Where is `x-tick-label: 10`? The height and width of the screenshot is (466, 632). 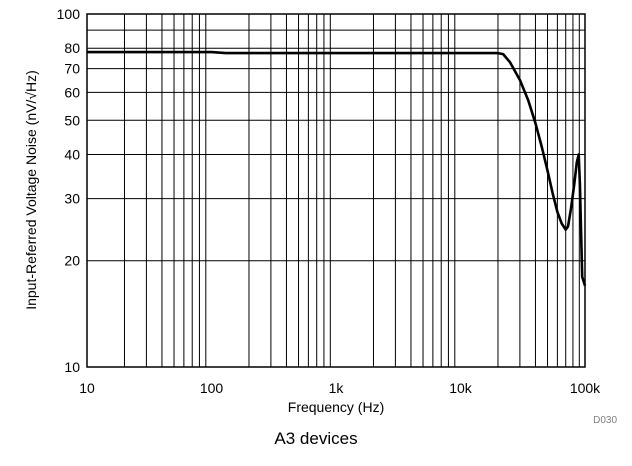
x-tick-label: 10 is located at coordinates (87, 388).